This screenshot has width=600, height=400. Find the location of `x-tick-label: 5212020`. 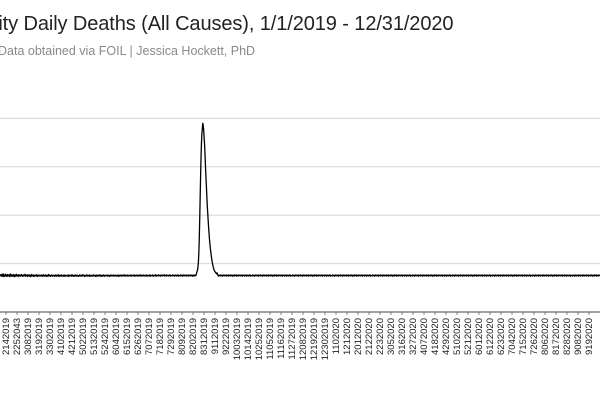

x-tick-label: 5212020 is located at coordinates (468, 336).